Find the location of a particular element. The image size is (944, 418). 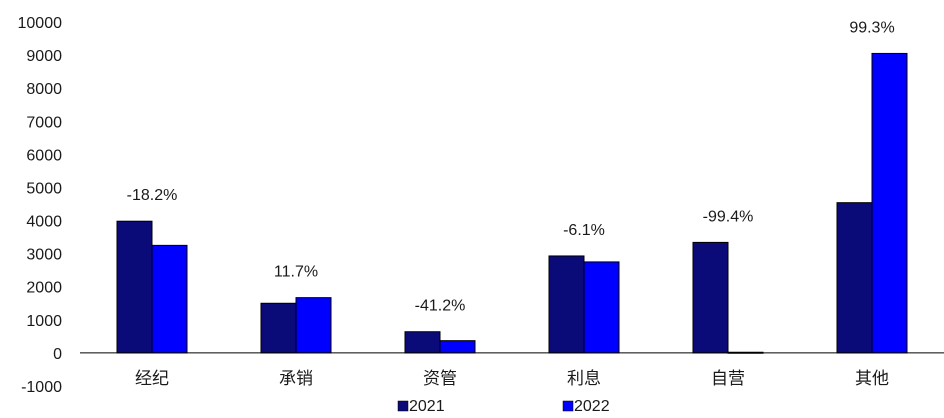

x-tick-label: 经纪 is located at coordinates (152, 379).